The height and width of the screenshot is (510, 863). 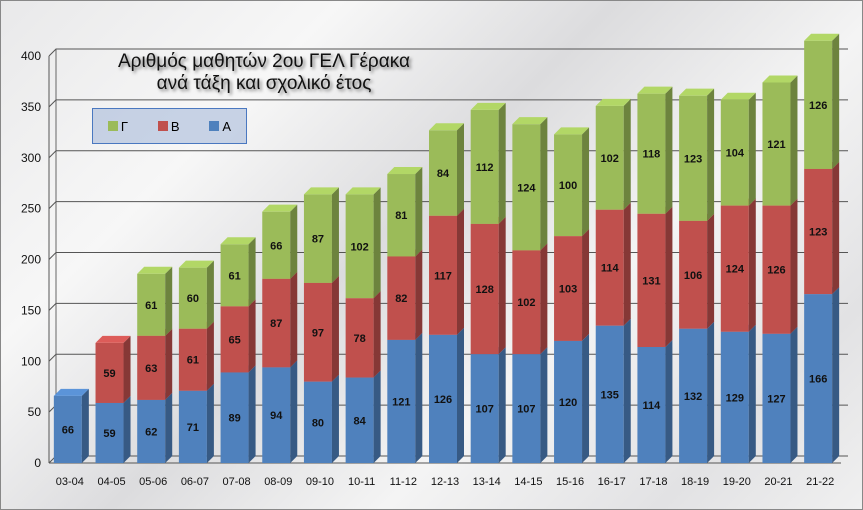 I want to click on legend-swatch, so click(x=214, y=126).